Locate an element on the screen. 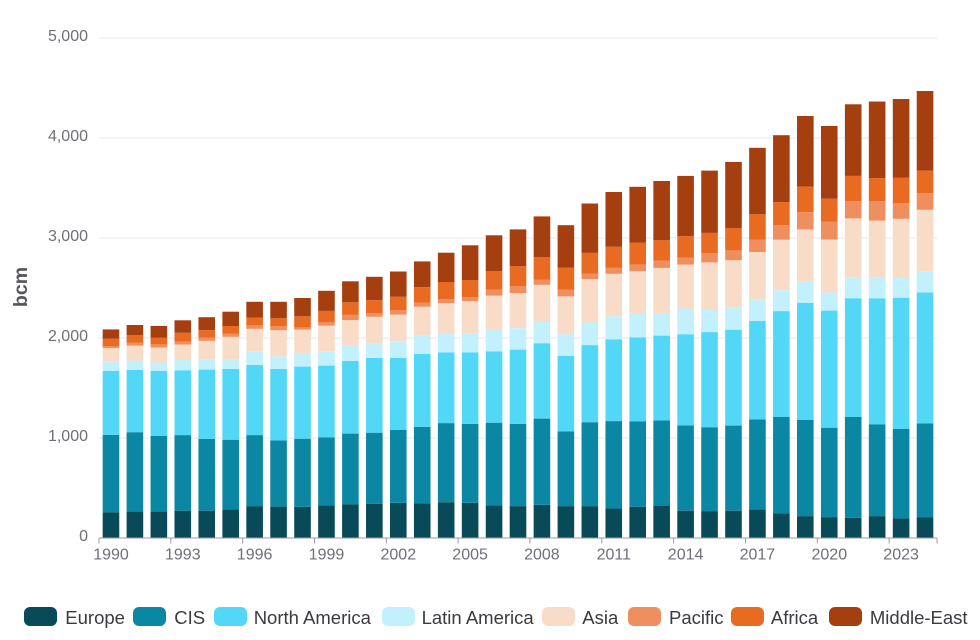 The height and width of the screenshot is (640, 980). svg-text: 2008 is located at coordinates (542, 555).